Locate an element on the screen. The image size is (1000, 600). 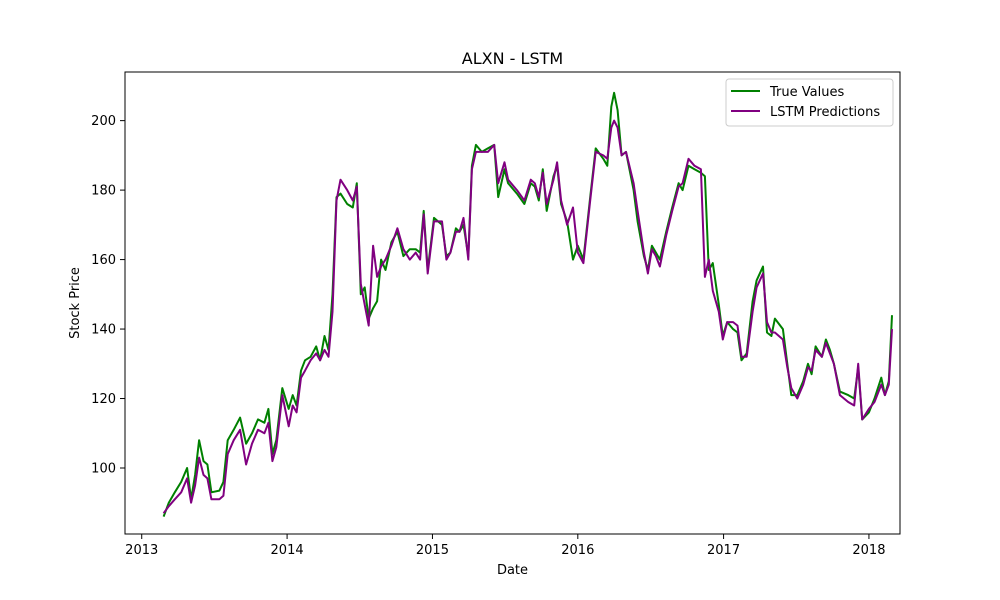
x-tick-label: 2015 is located at coordinates (432, 550).